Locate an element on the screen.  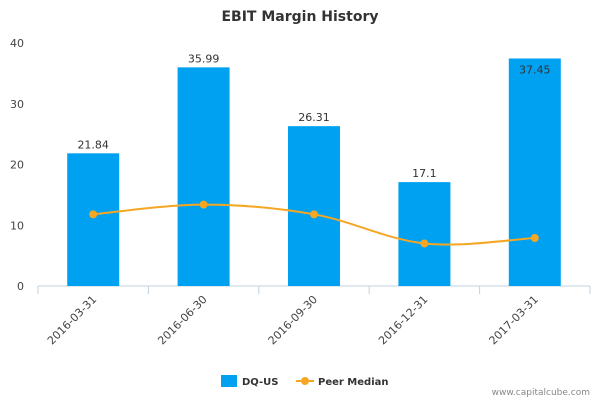
credit-text: www.capitalcube.com is located at coordinates (541, 393).